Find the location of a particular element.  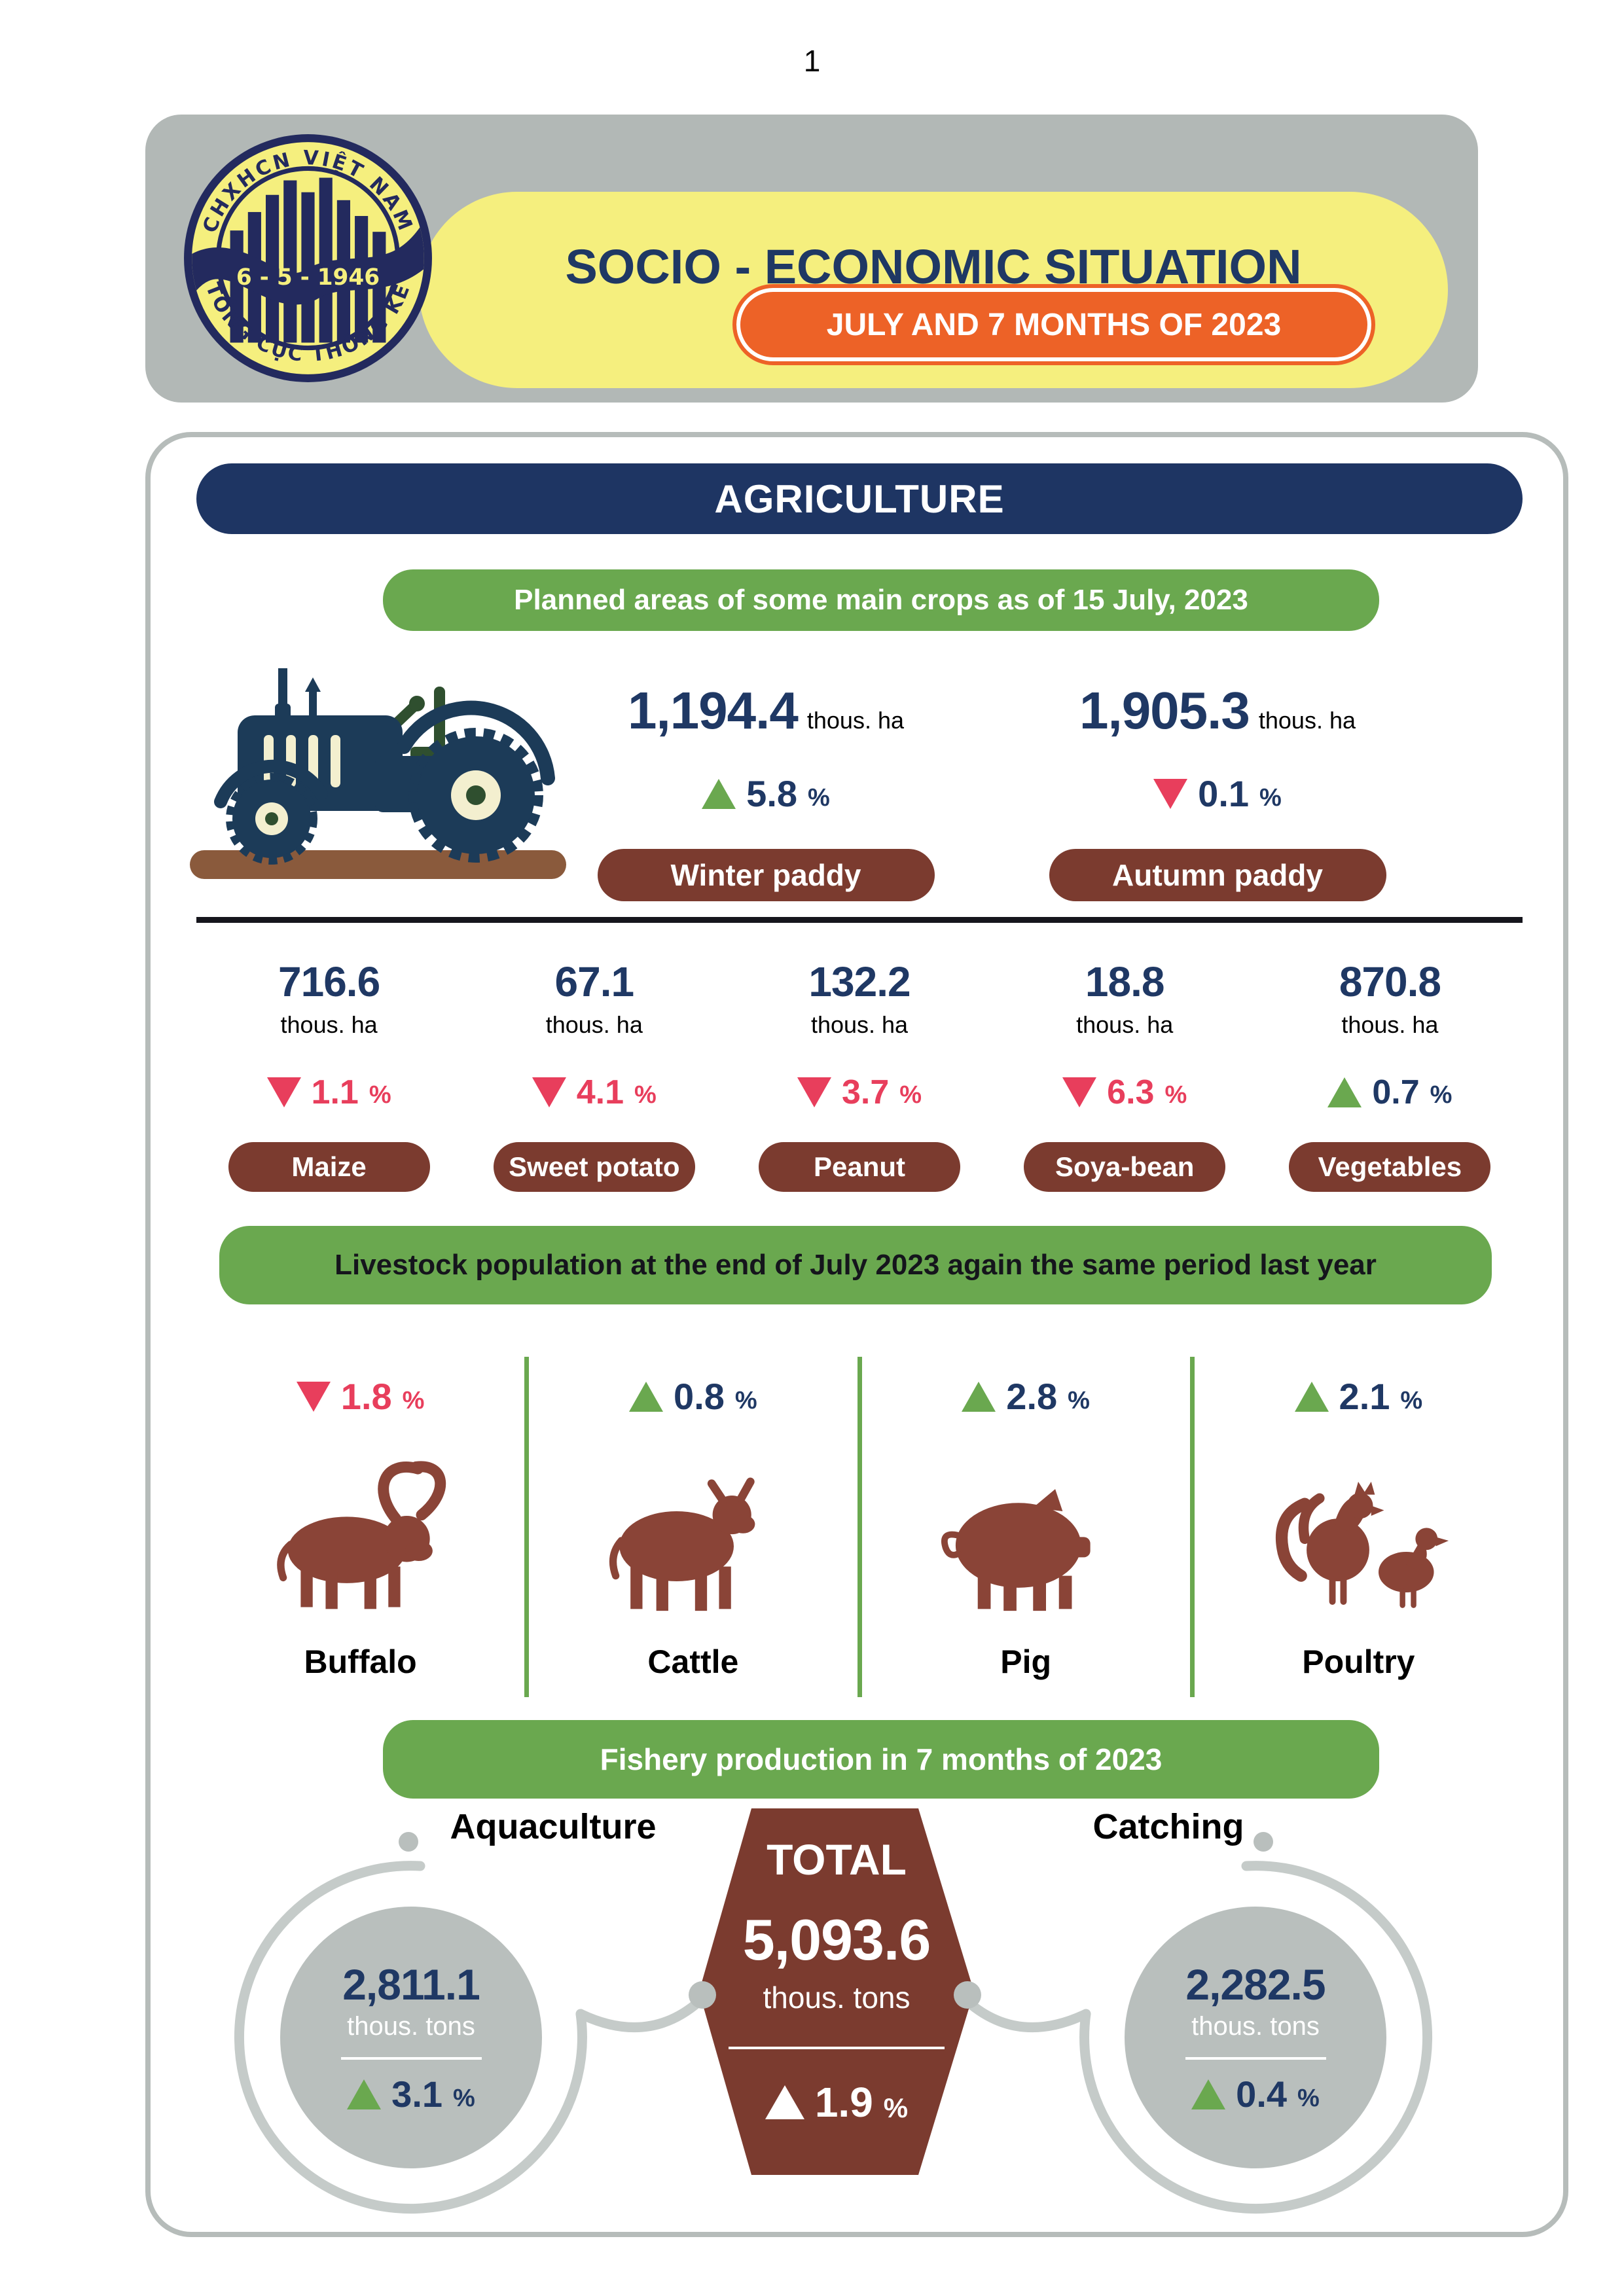

section-title: AGRICULTURE is located at coordinates (859, 498).